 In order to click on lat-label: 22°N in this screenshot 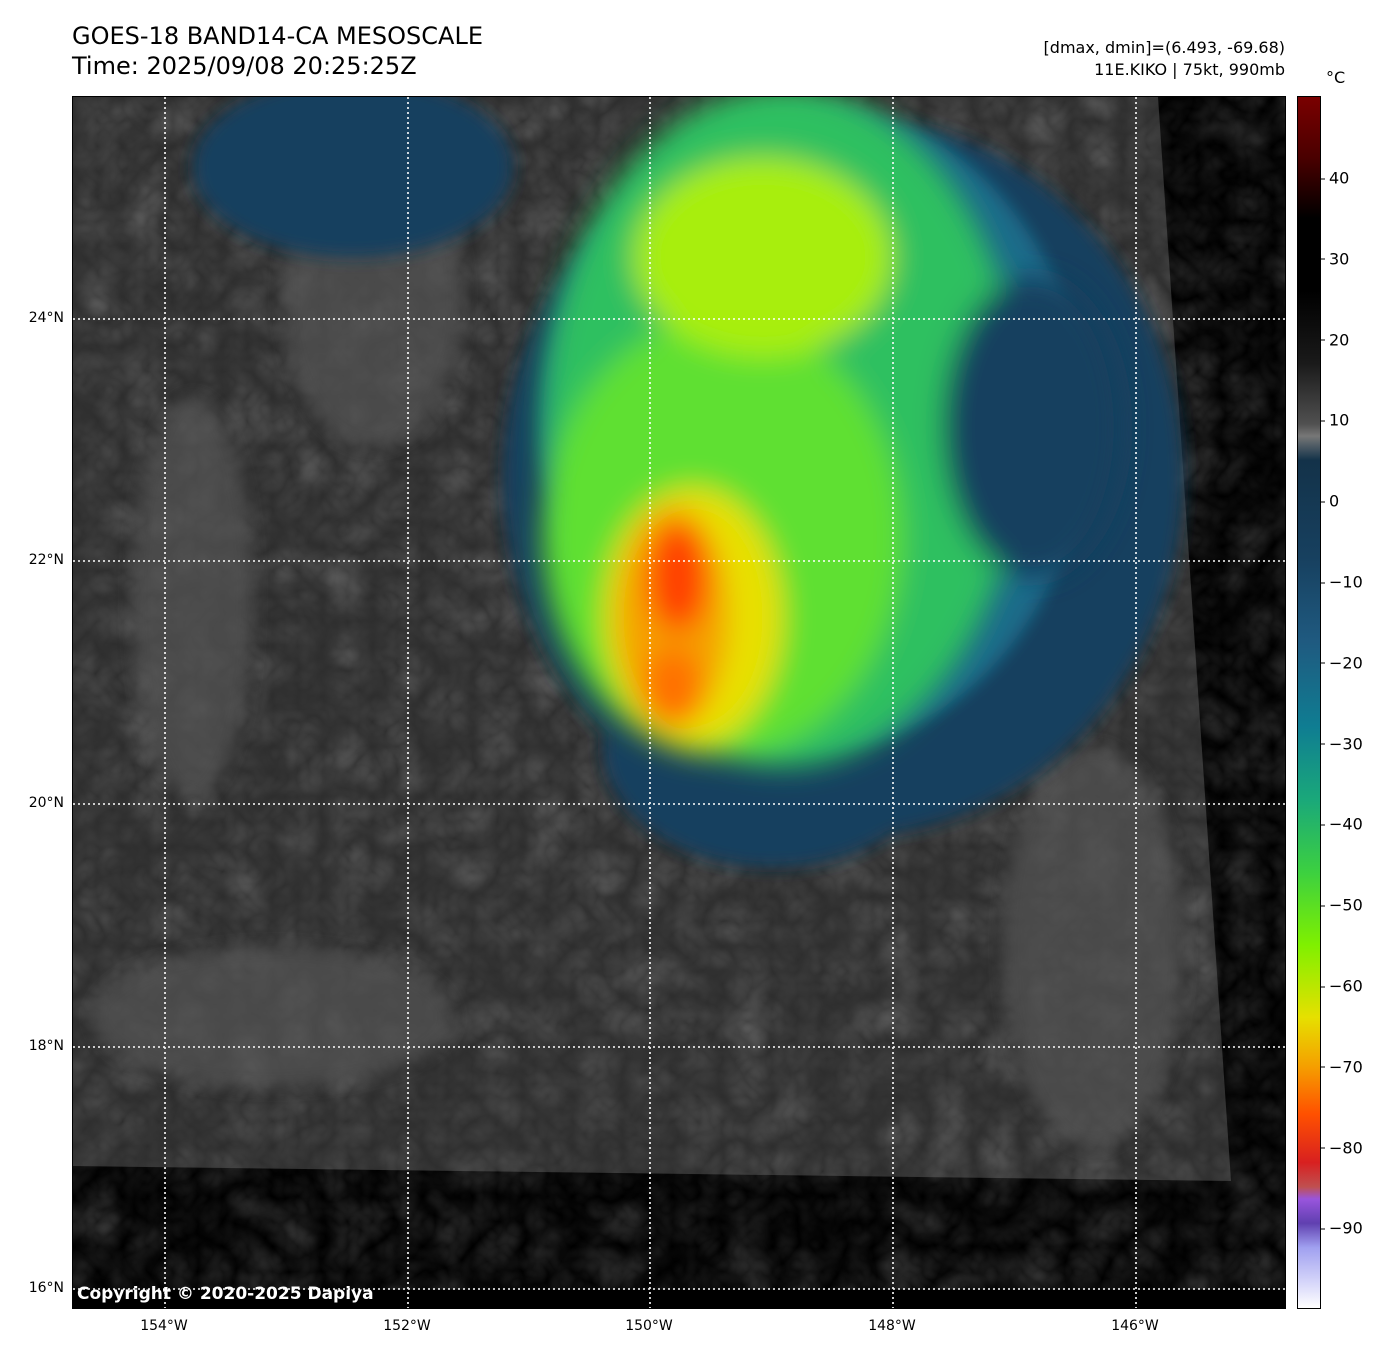, I will do `click(46, 560)`.